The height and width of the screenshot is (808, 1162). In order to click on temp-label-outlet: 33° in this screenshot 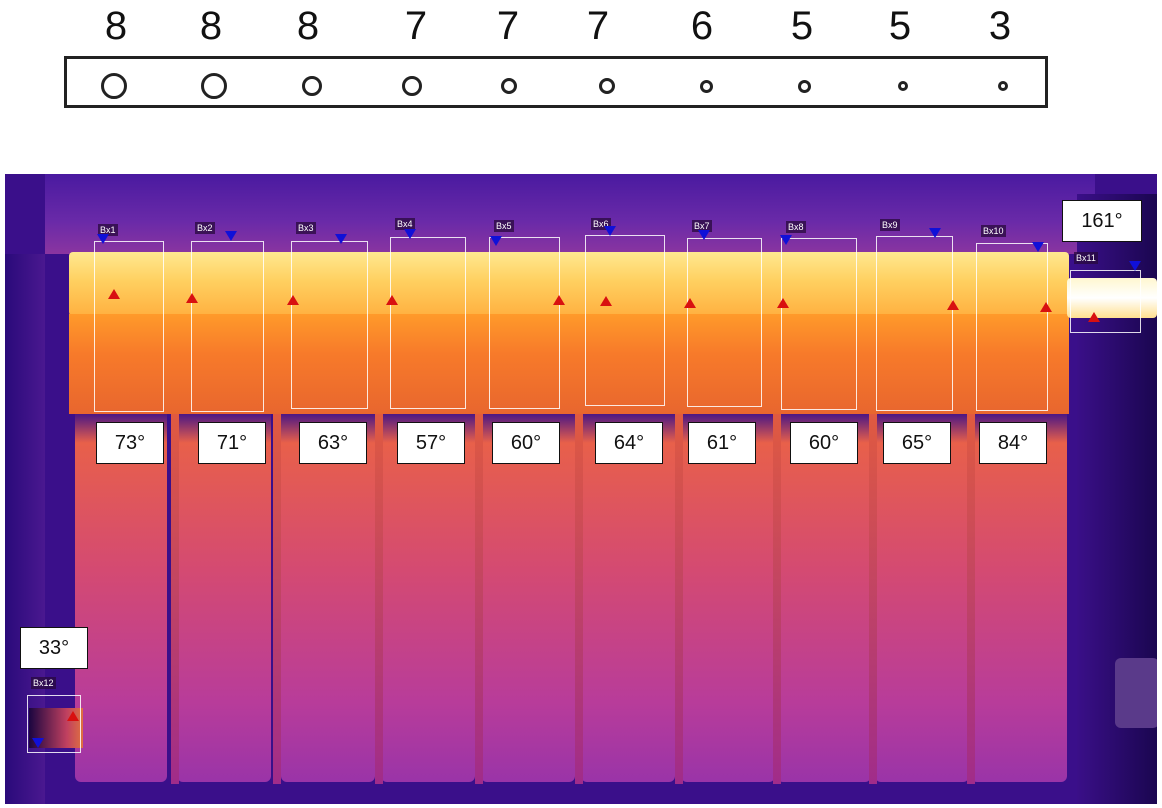, I will do `click(54, 648)`.